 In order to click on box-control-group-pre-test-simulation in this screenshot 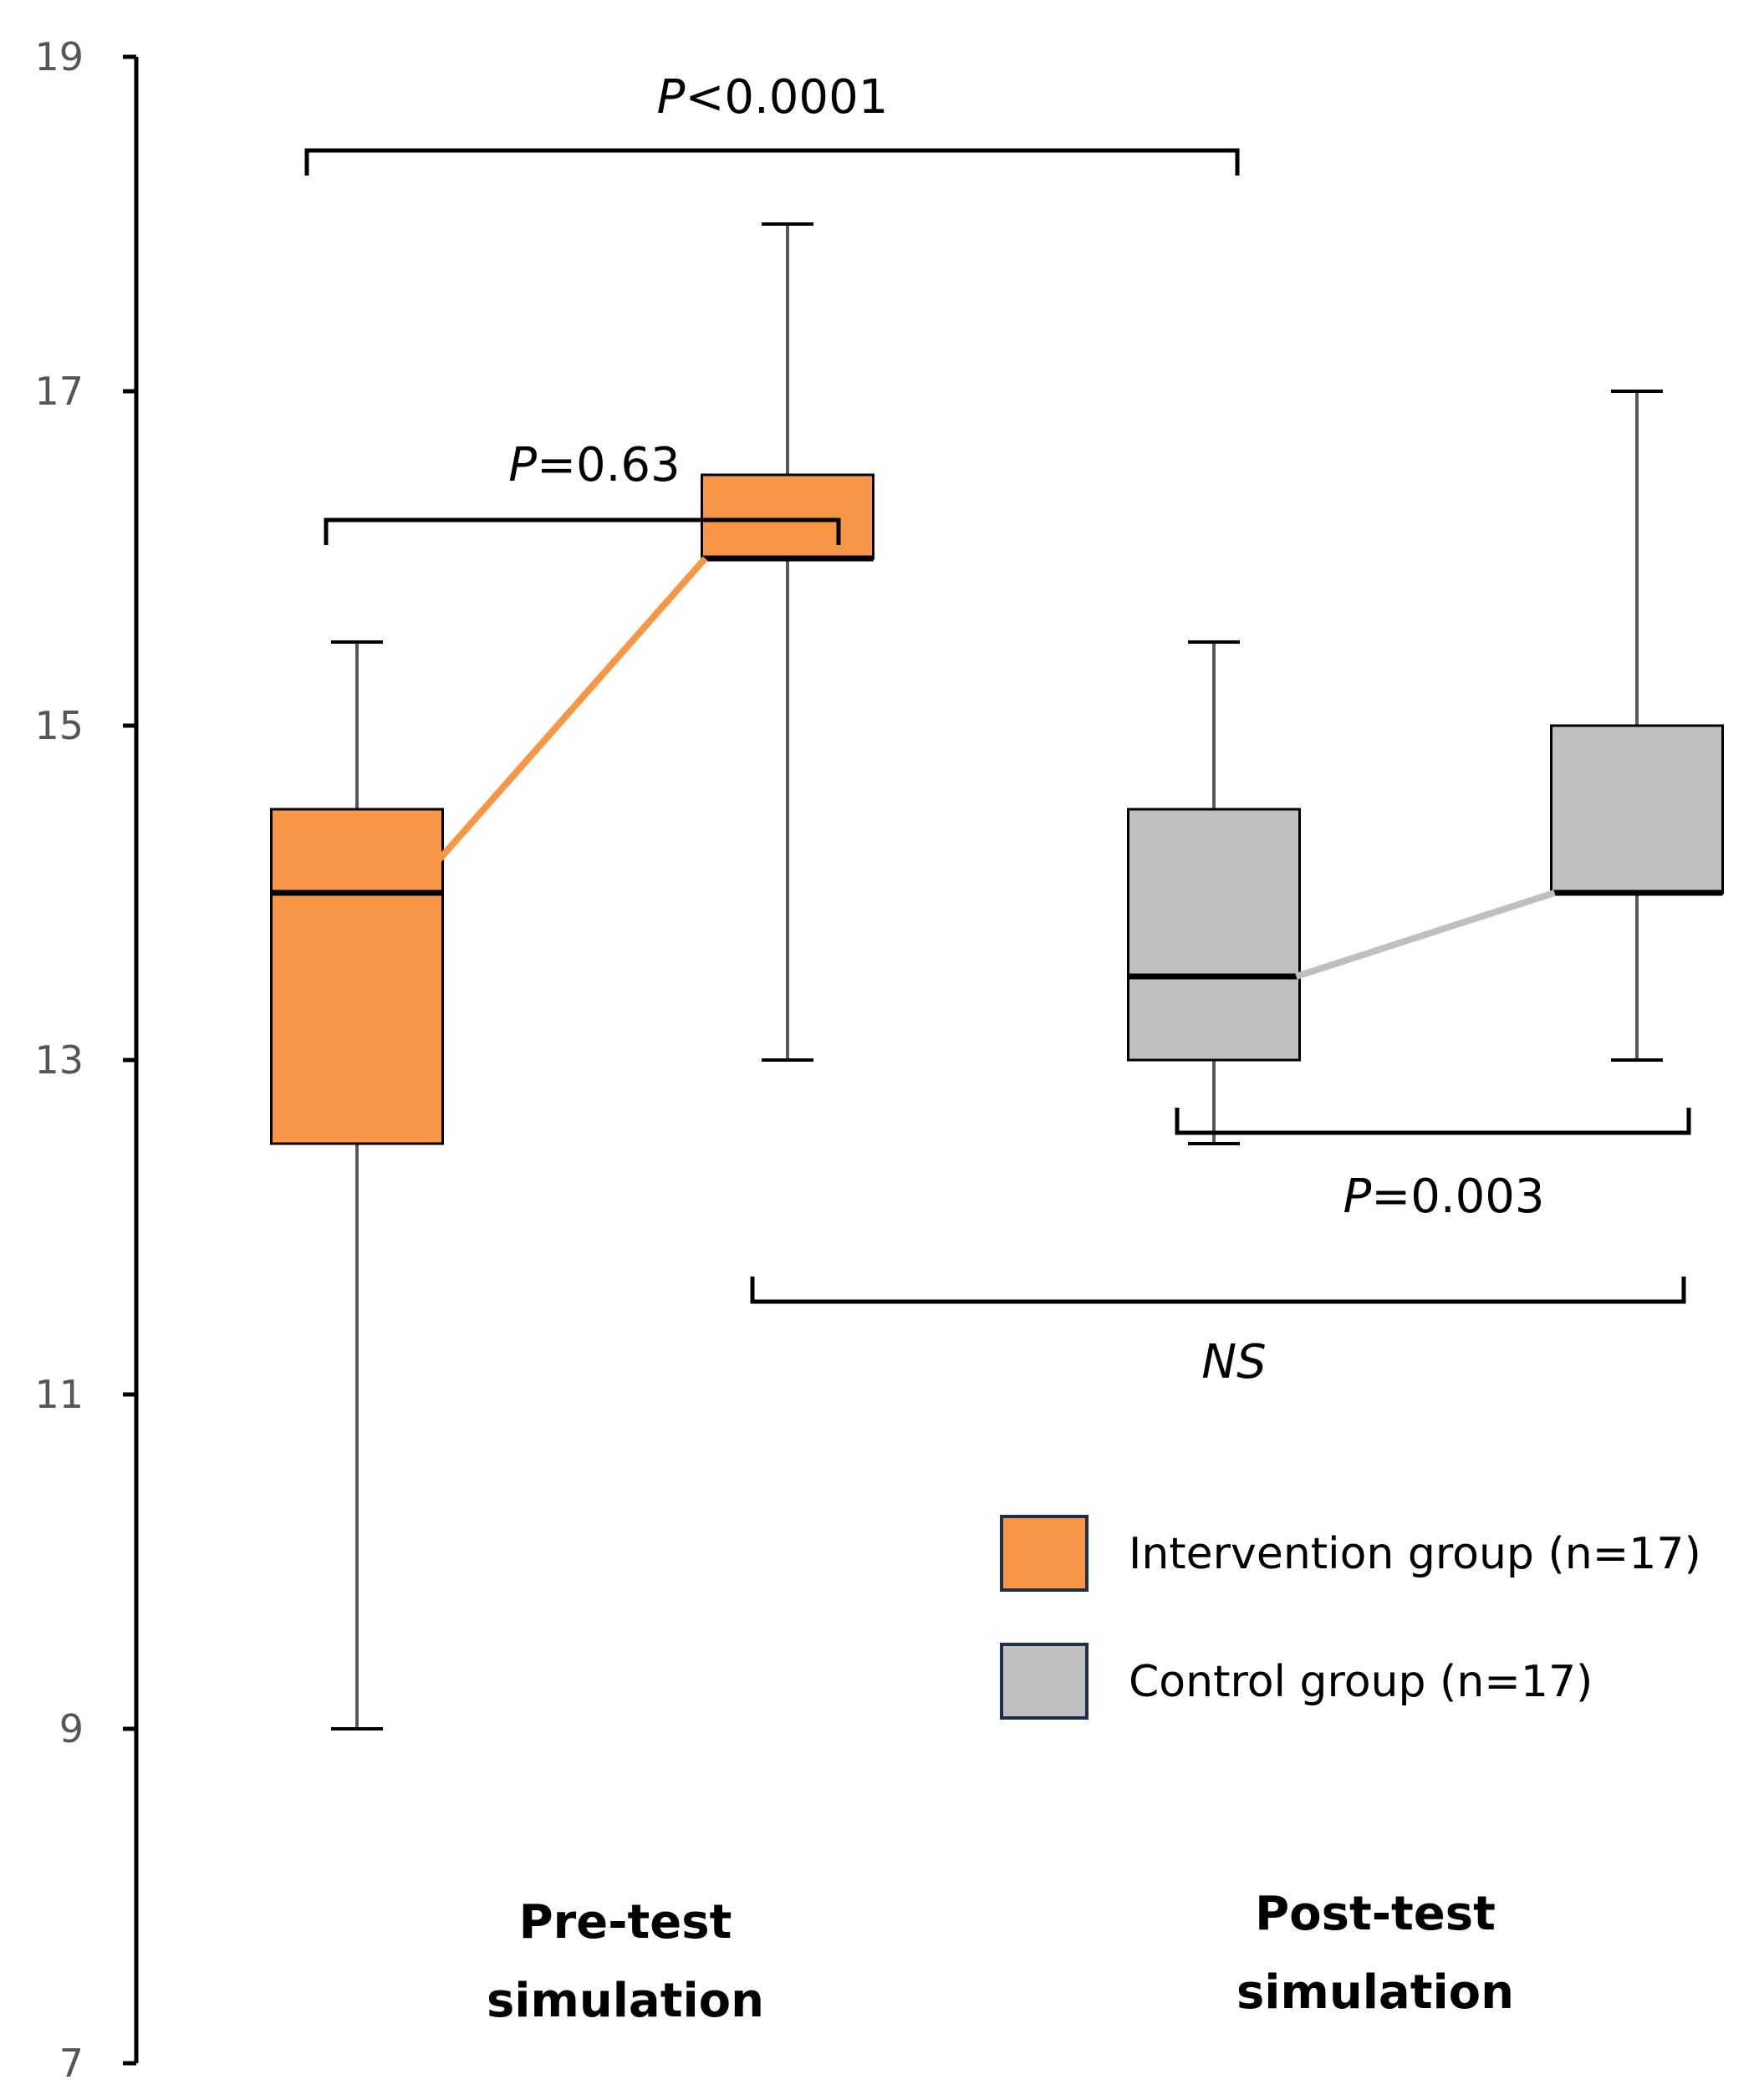, I will do `click(1214, 893)`.